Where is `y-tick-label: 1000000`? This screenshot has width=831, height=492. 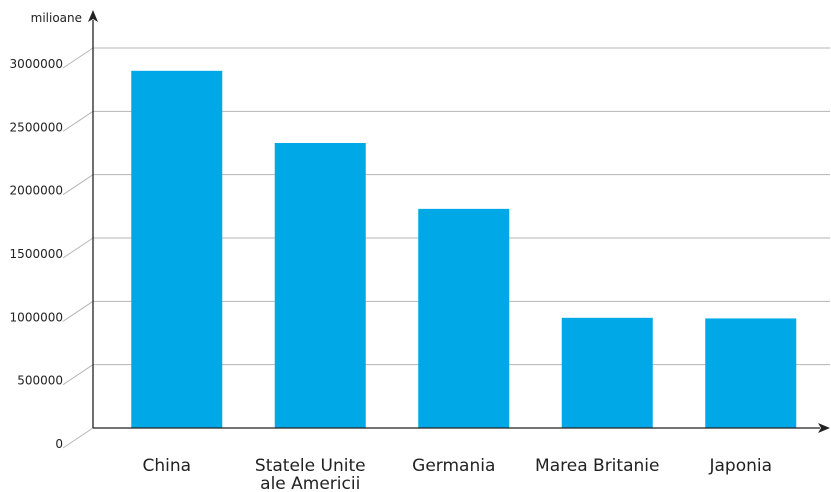 y-tick-label: 1000000 is located at coordinates (36, 317).